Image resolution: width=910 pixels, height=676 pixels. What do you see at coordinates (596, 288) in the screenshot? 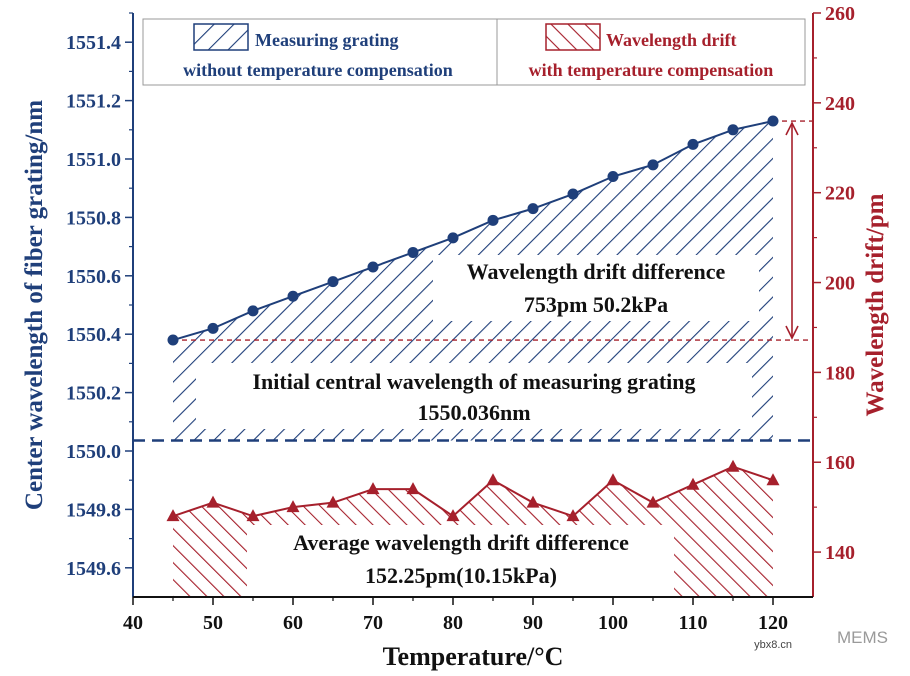
I see `annotation-box-drift-diff` at bounding box center [596, 288].